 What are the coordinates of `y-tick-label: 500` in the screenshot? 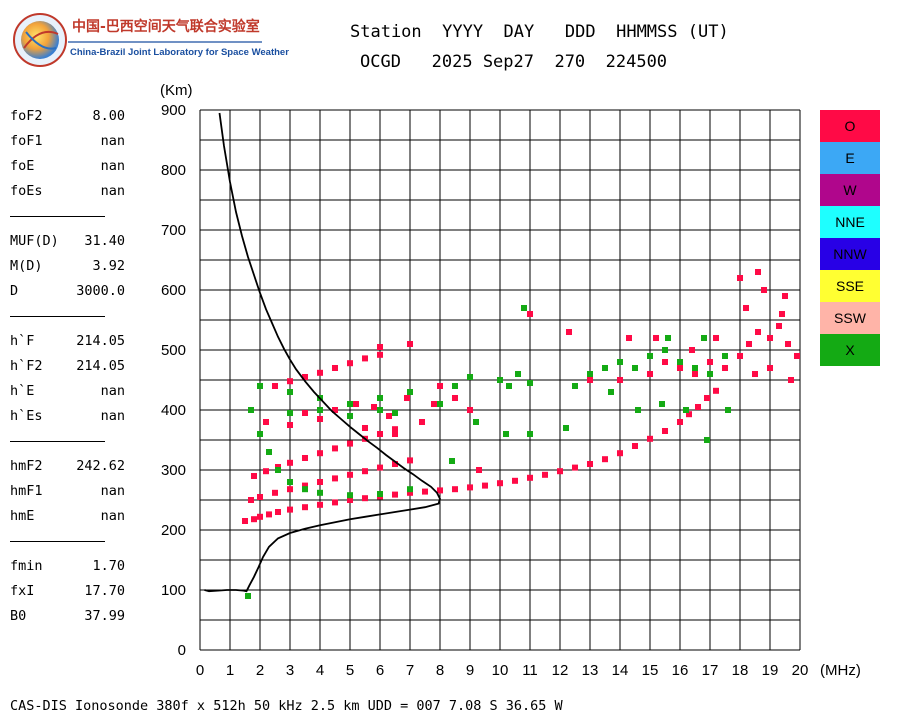 It's located at (173, 350).